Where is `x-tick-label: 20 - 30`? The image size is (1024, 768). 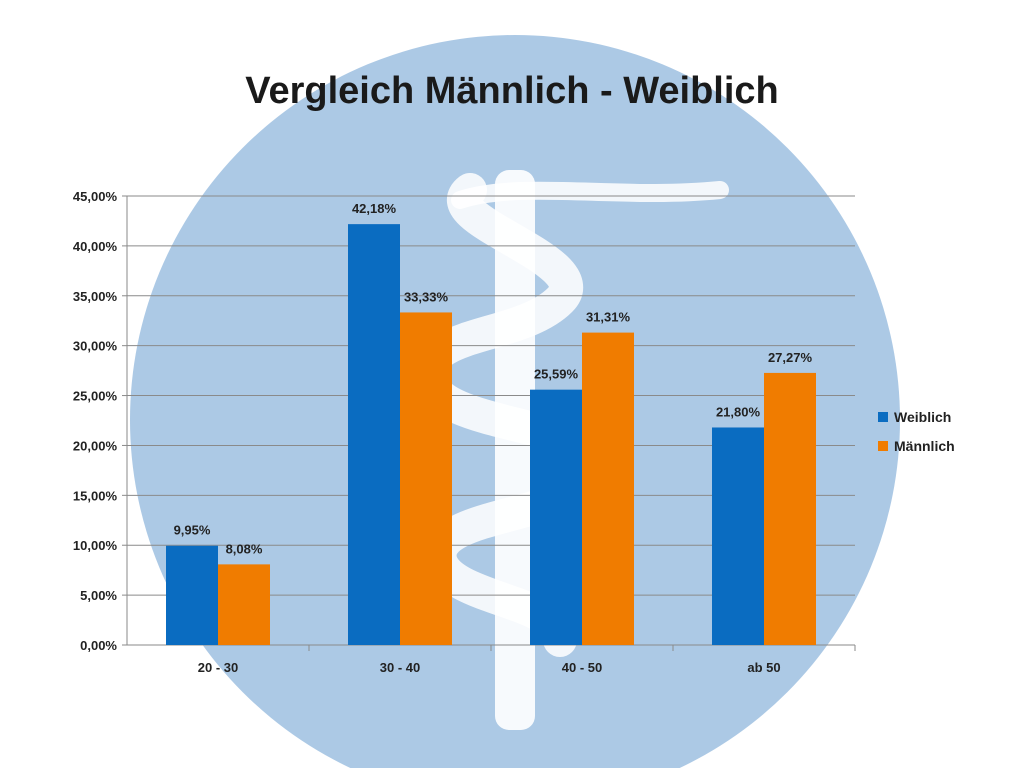 x-tick-label: 20 - 30 is located at coordinates (218, 667).